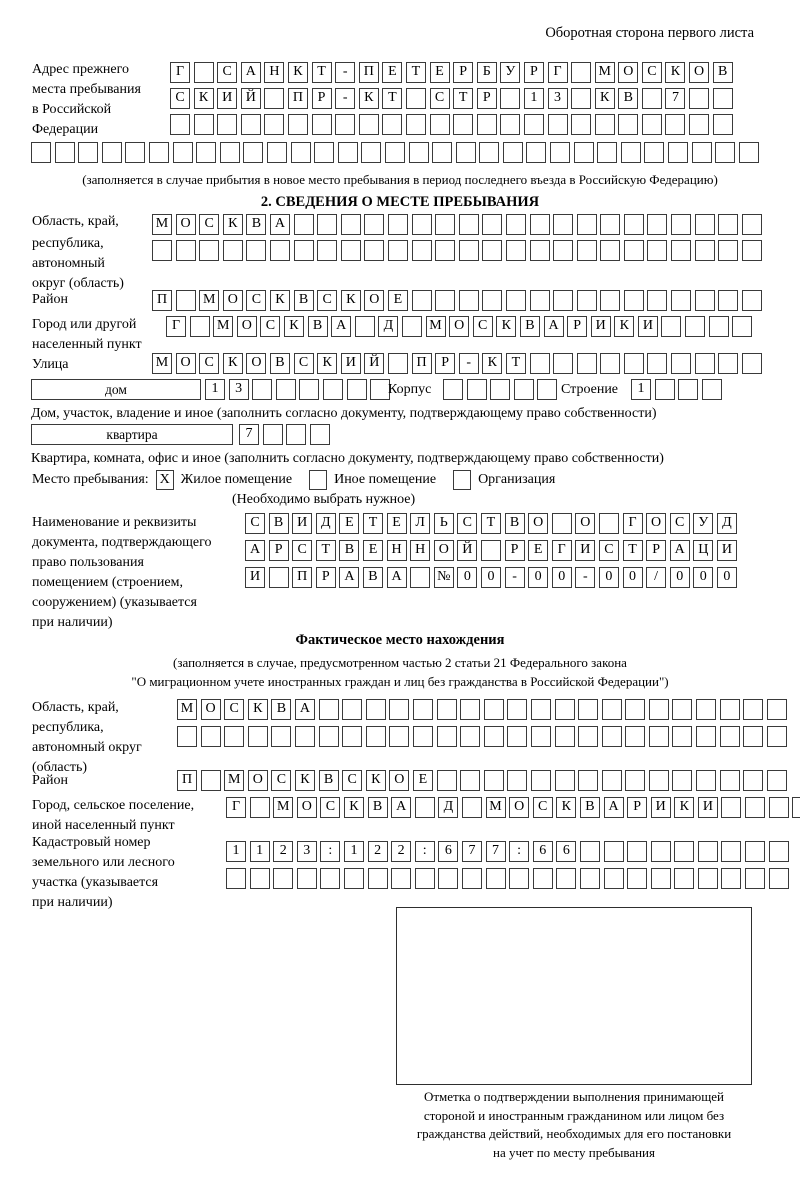 The image size is (800, 1180). I want to click on flat-cells: 7, so click(286, 434).